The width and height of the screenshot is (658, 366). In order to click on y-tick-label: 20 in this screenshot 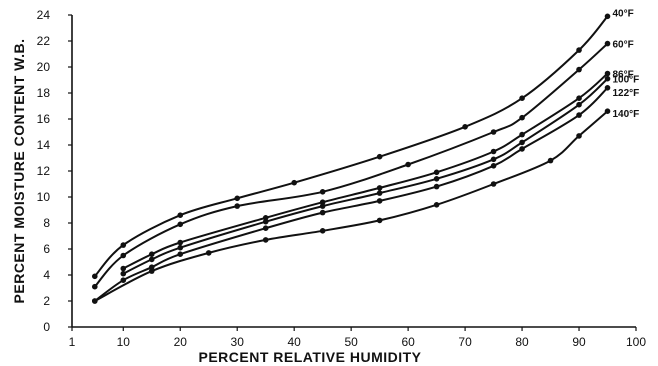, I will do `click(44, 67)`.